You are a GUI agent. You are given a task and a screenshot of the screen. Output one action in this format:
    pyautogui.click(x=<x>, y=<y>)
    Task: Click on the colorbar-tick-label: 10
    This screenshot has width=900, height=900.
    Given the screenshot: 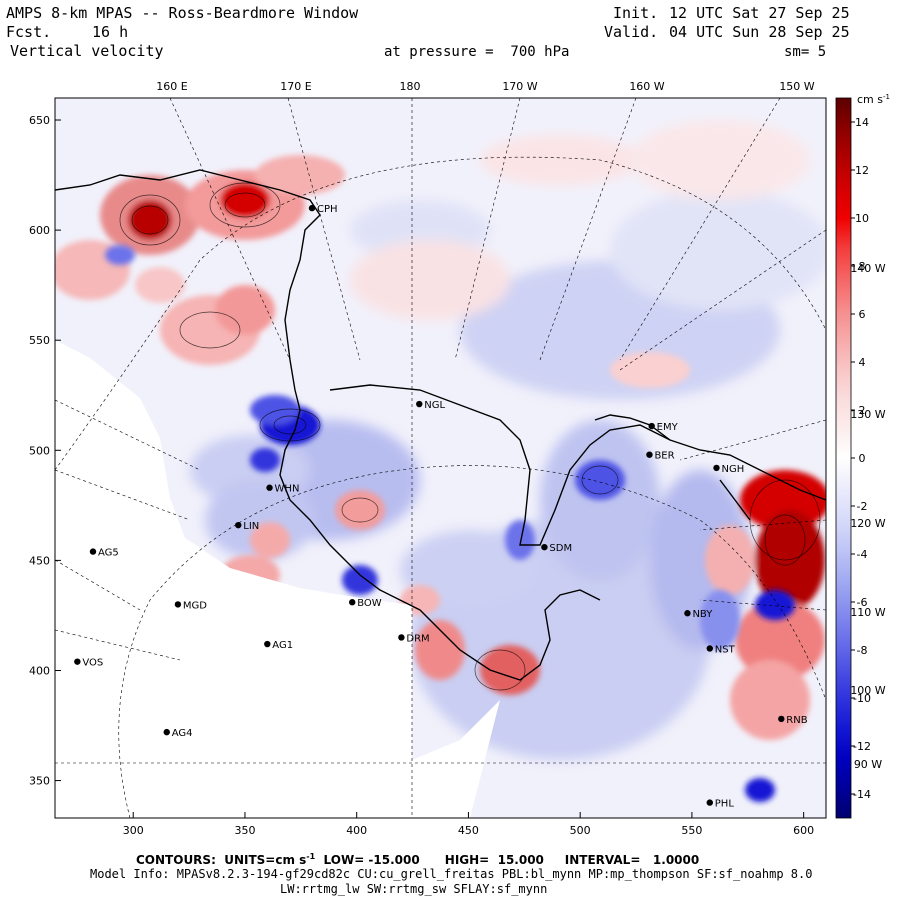 What is the action you would take?
    pyautogui.click(x=862, y=218)
    